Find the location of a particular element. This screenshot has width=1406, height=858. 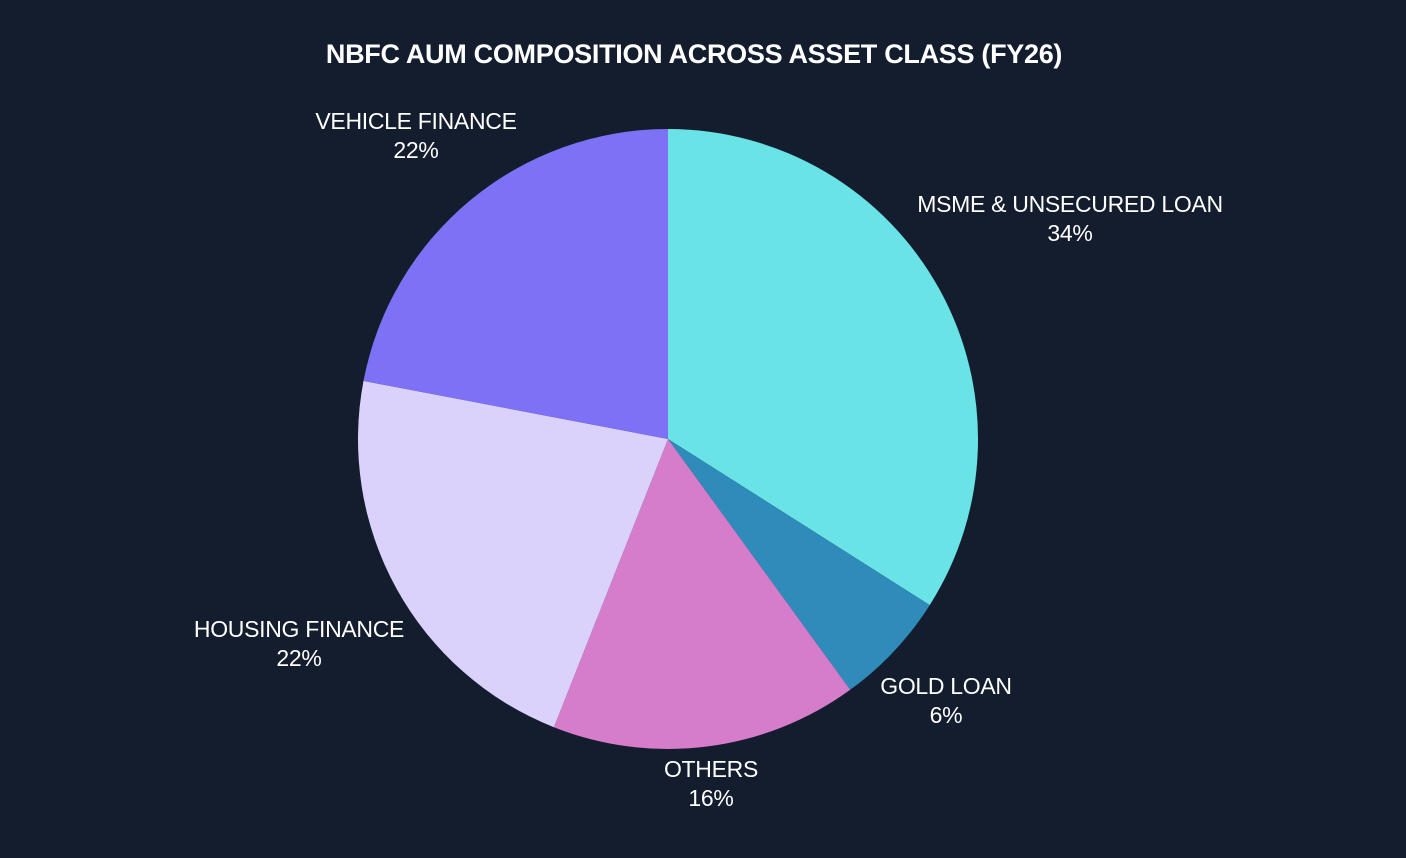

slice-value-others: 16% is located at coordinates (710, 798).